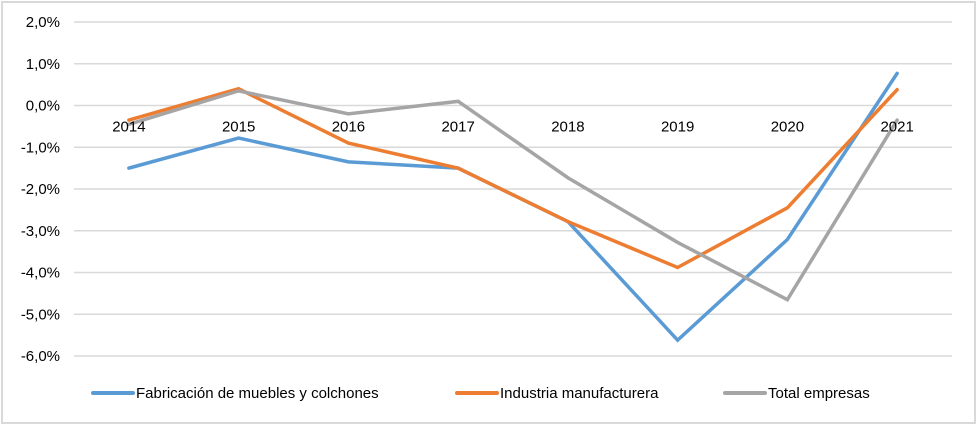 The width and height of the screenshot is (979, 424). Describe the element at coordinates (457, 127) in the screenshot. I see `x-tick-label: 2017` at that location.